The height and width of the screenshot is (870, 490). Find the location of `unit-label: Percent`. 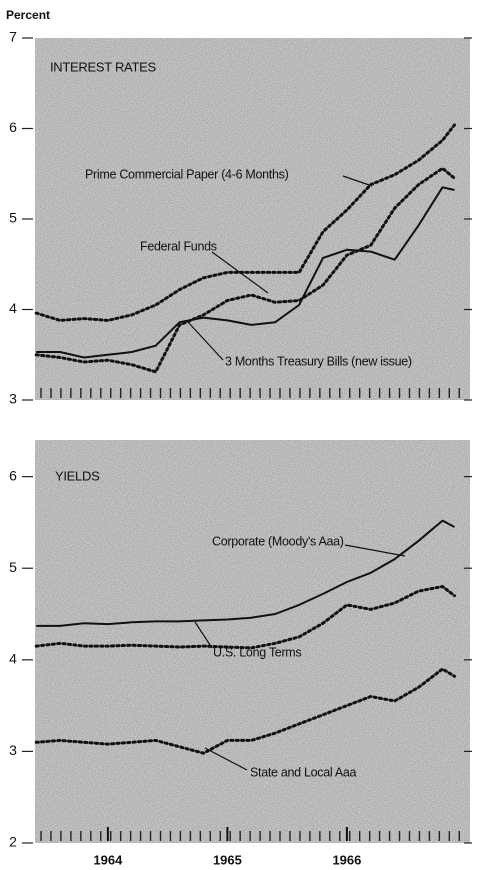

unit-label: Percent is located at coordinates (28, 15).